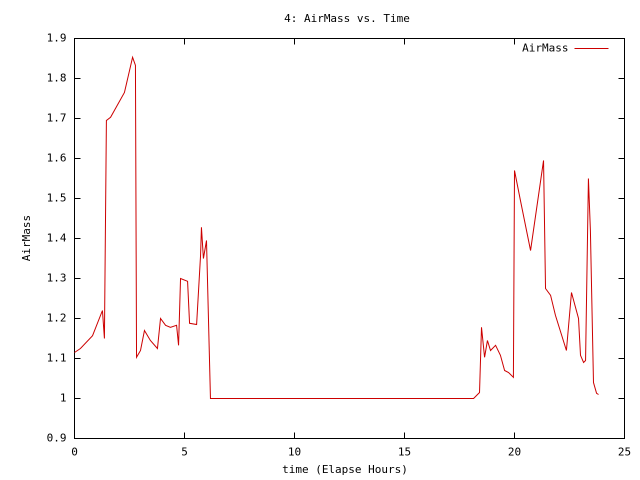 The width and height of the screenshot is (640, 480). Describe the element at coordinates (624, 452) in the screenshot. I see `x-tick-label: 25` at that location.